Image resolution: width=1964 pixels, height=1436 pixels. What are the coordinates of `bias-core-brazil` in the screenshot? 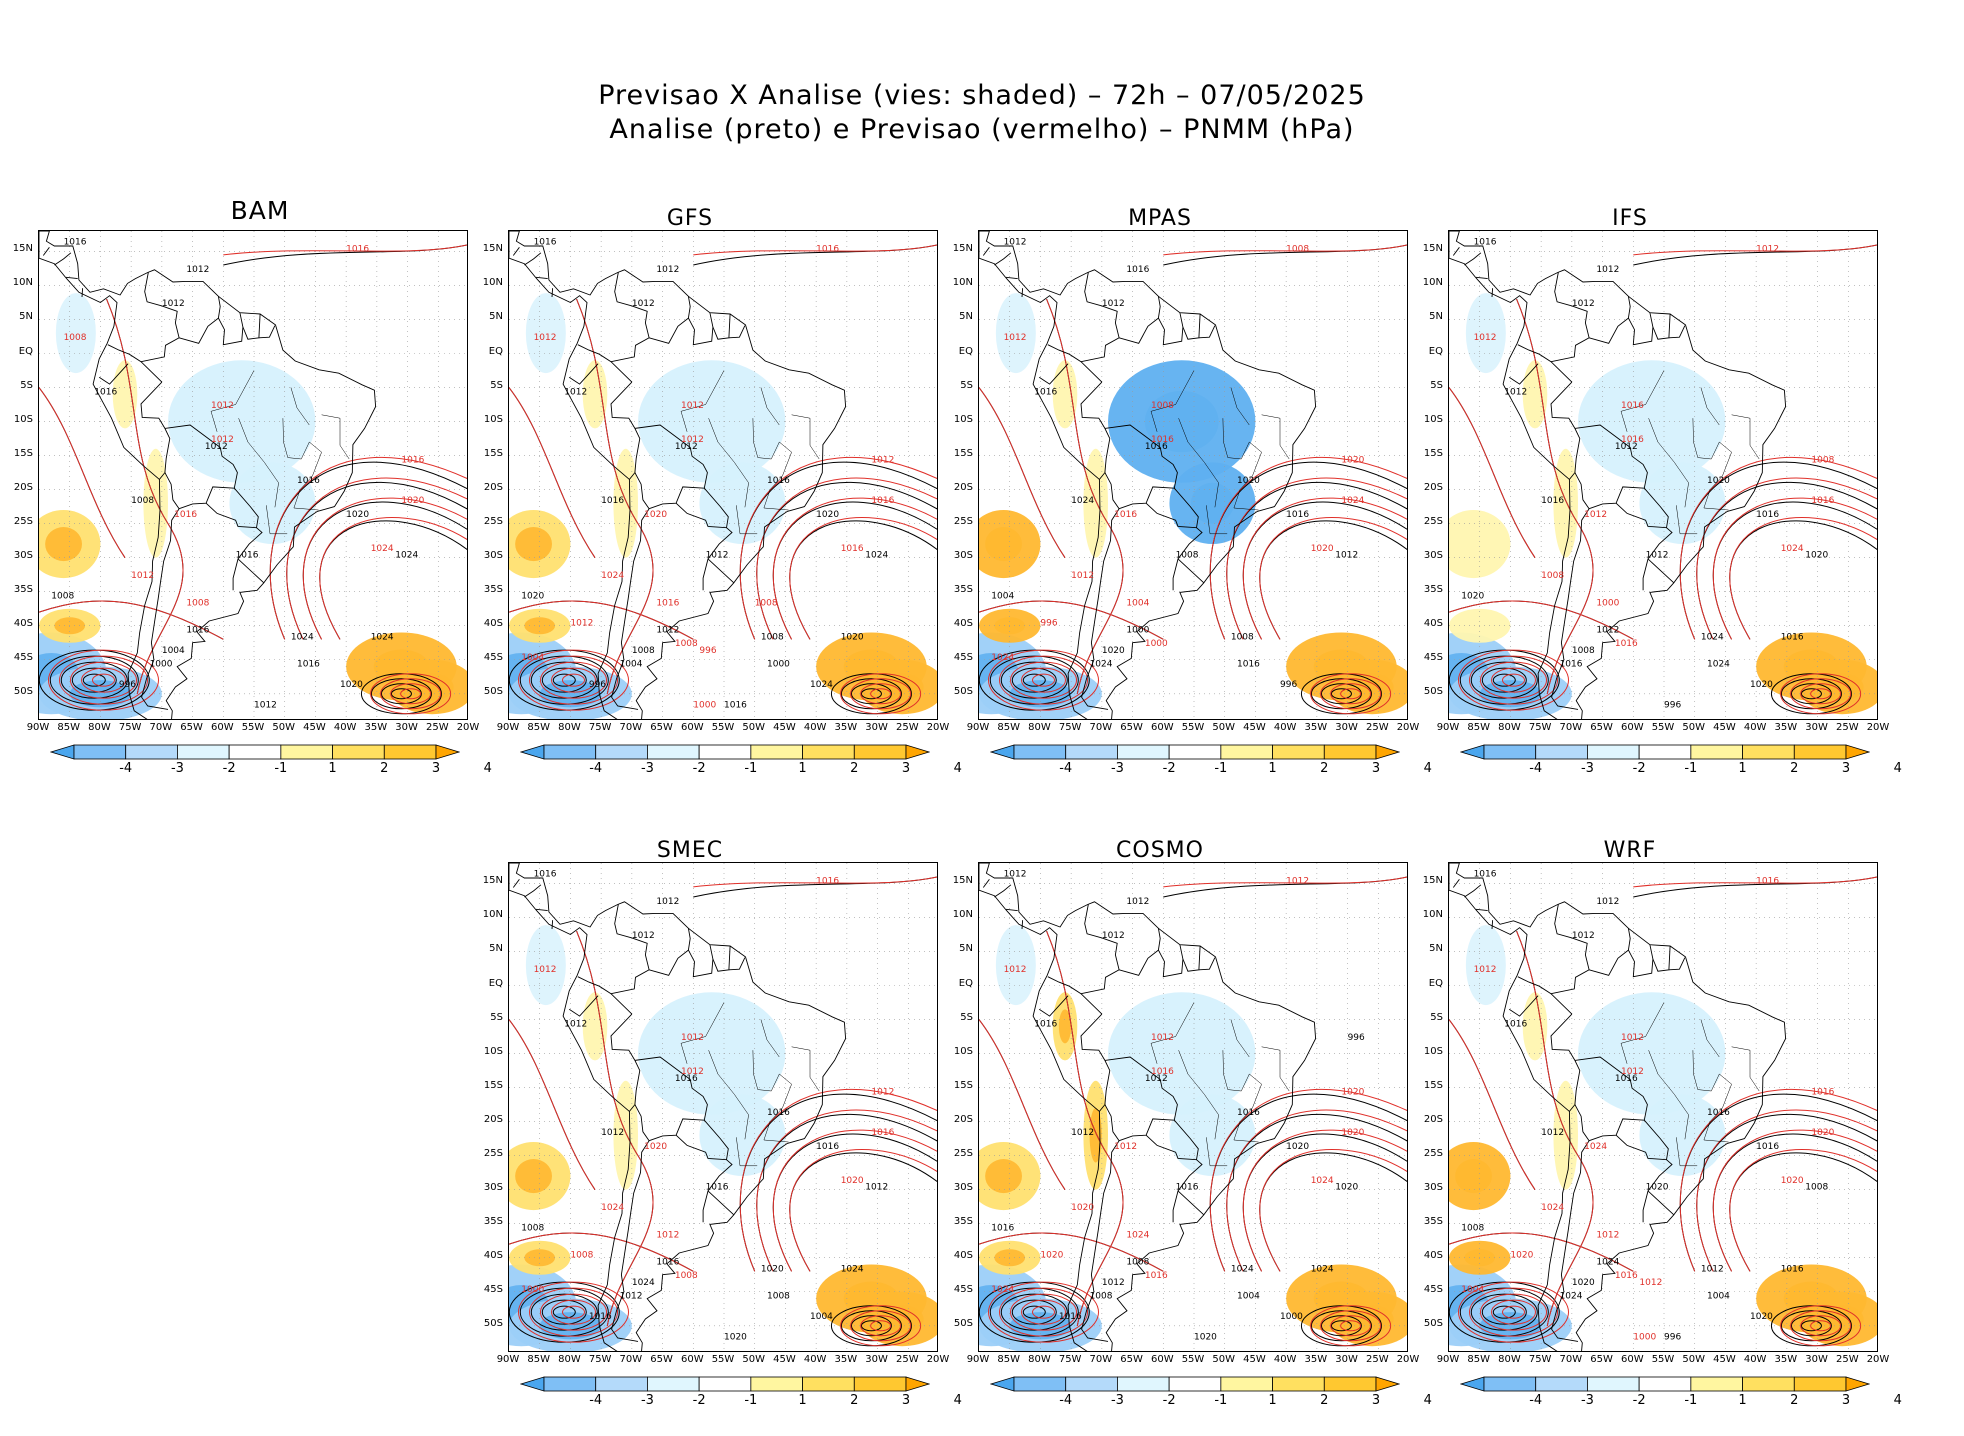 It's located at (1212, 503).